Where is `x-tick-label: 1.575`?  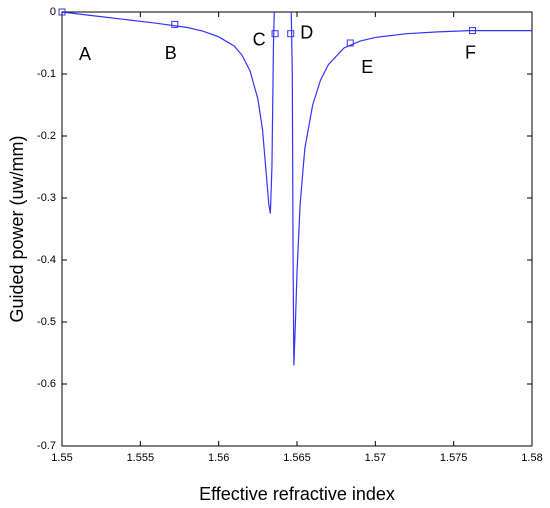
x-tick-label: 1.575 is located at coordinates (454, 458).